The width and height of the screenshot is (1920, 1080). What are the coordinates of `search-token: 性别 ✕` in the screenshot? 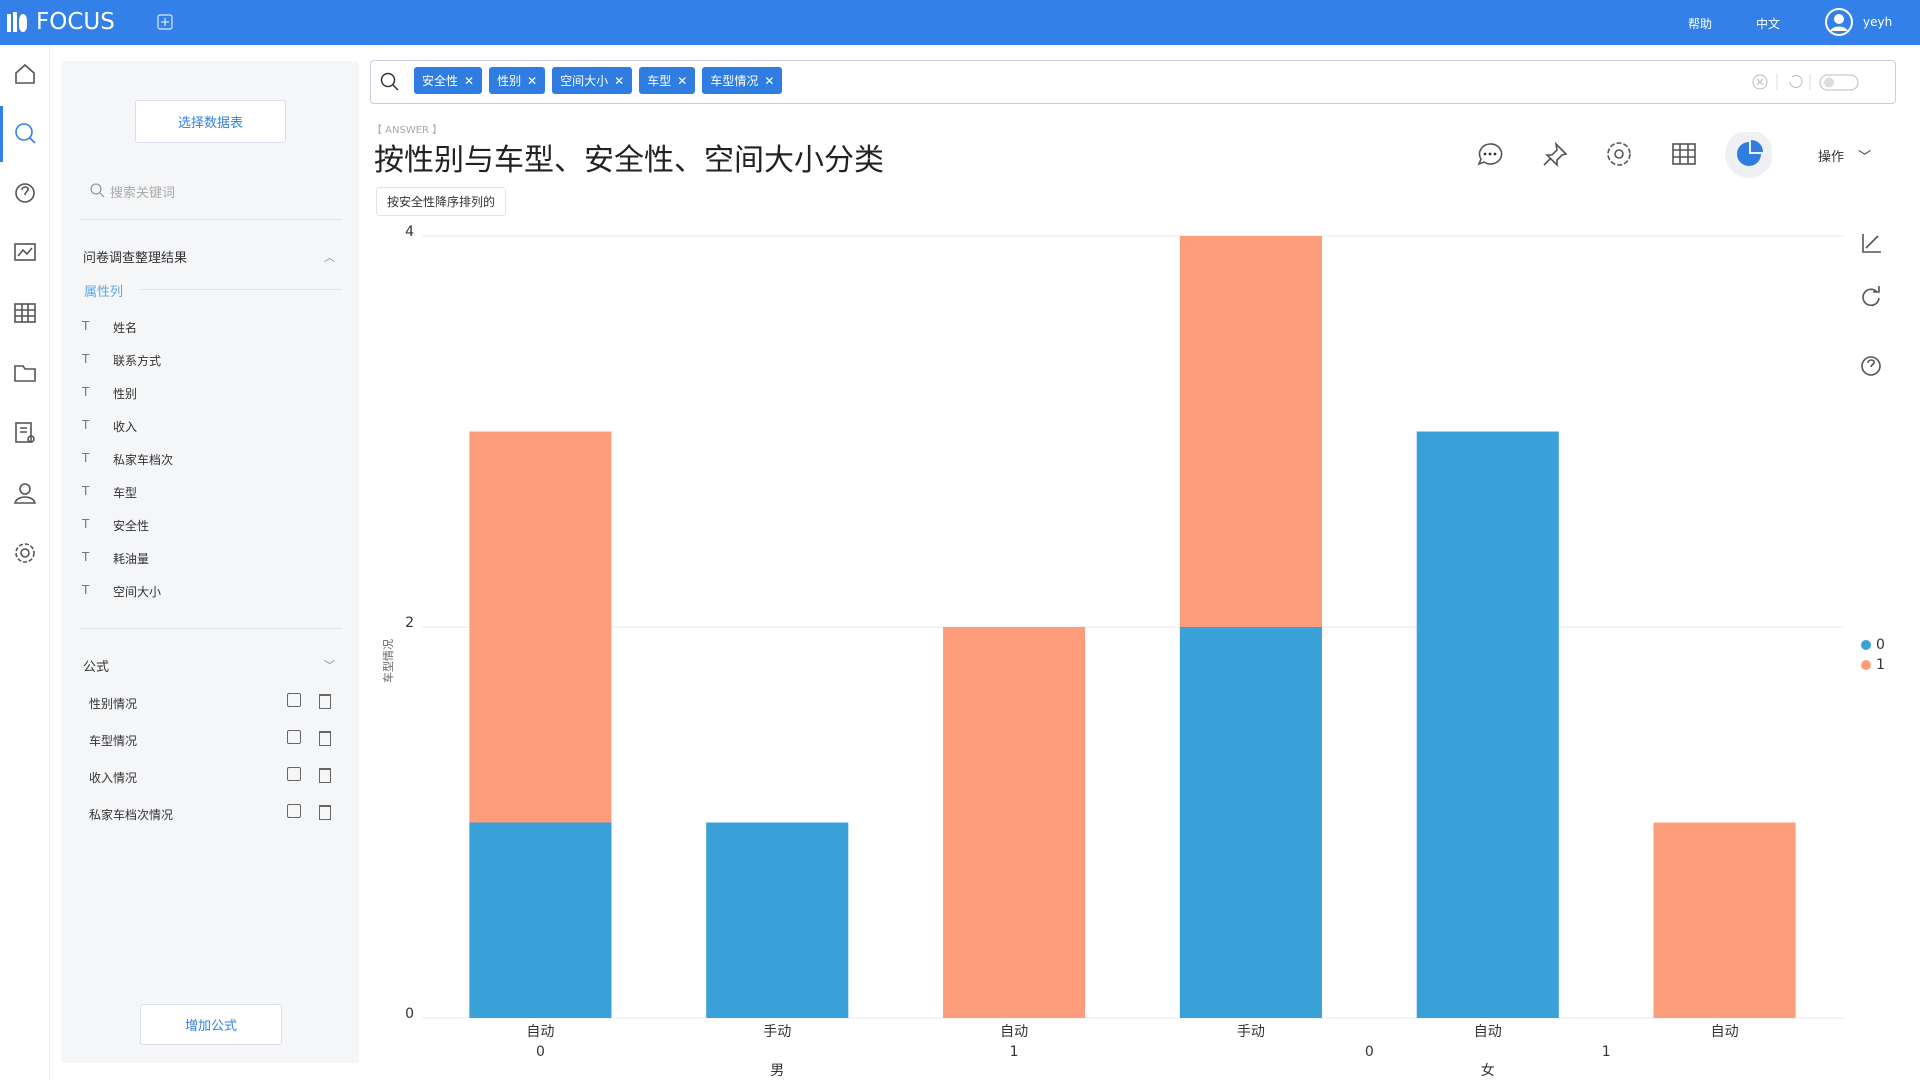 It's located at (517, 80).